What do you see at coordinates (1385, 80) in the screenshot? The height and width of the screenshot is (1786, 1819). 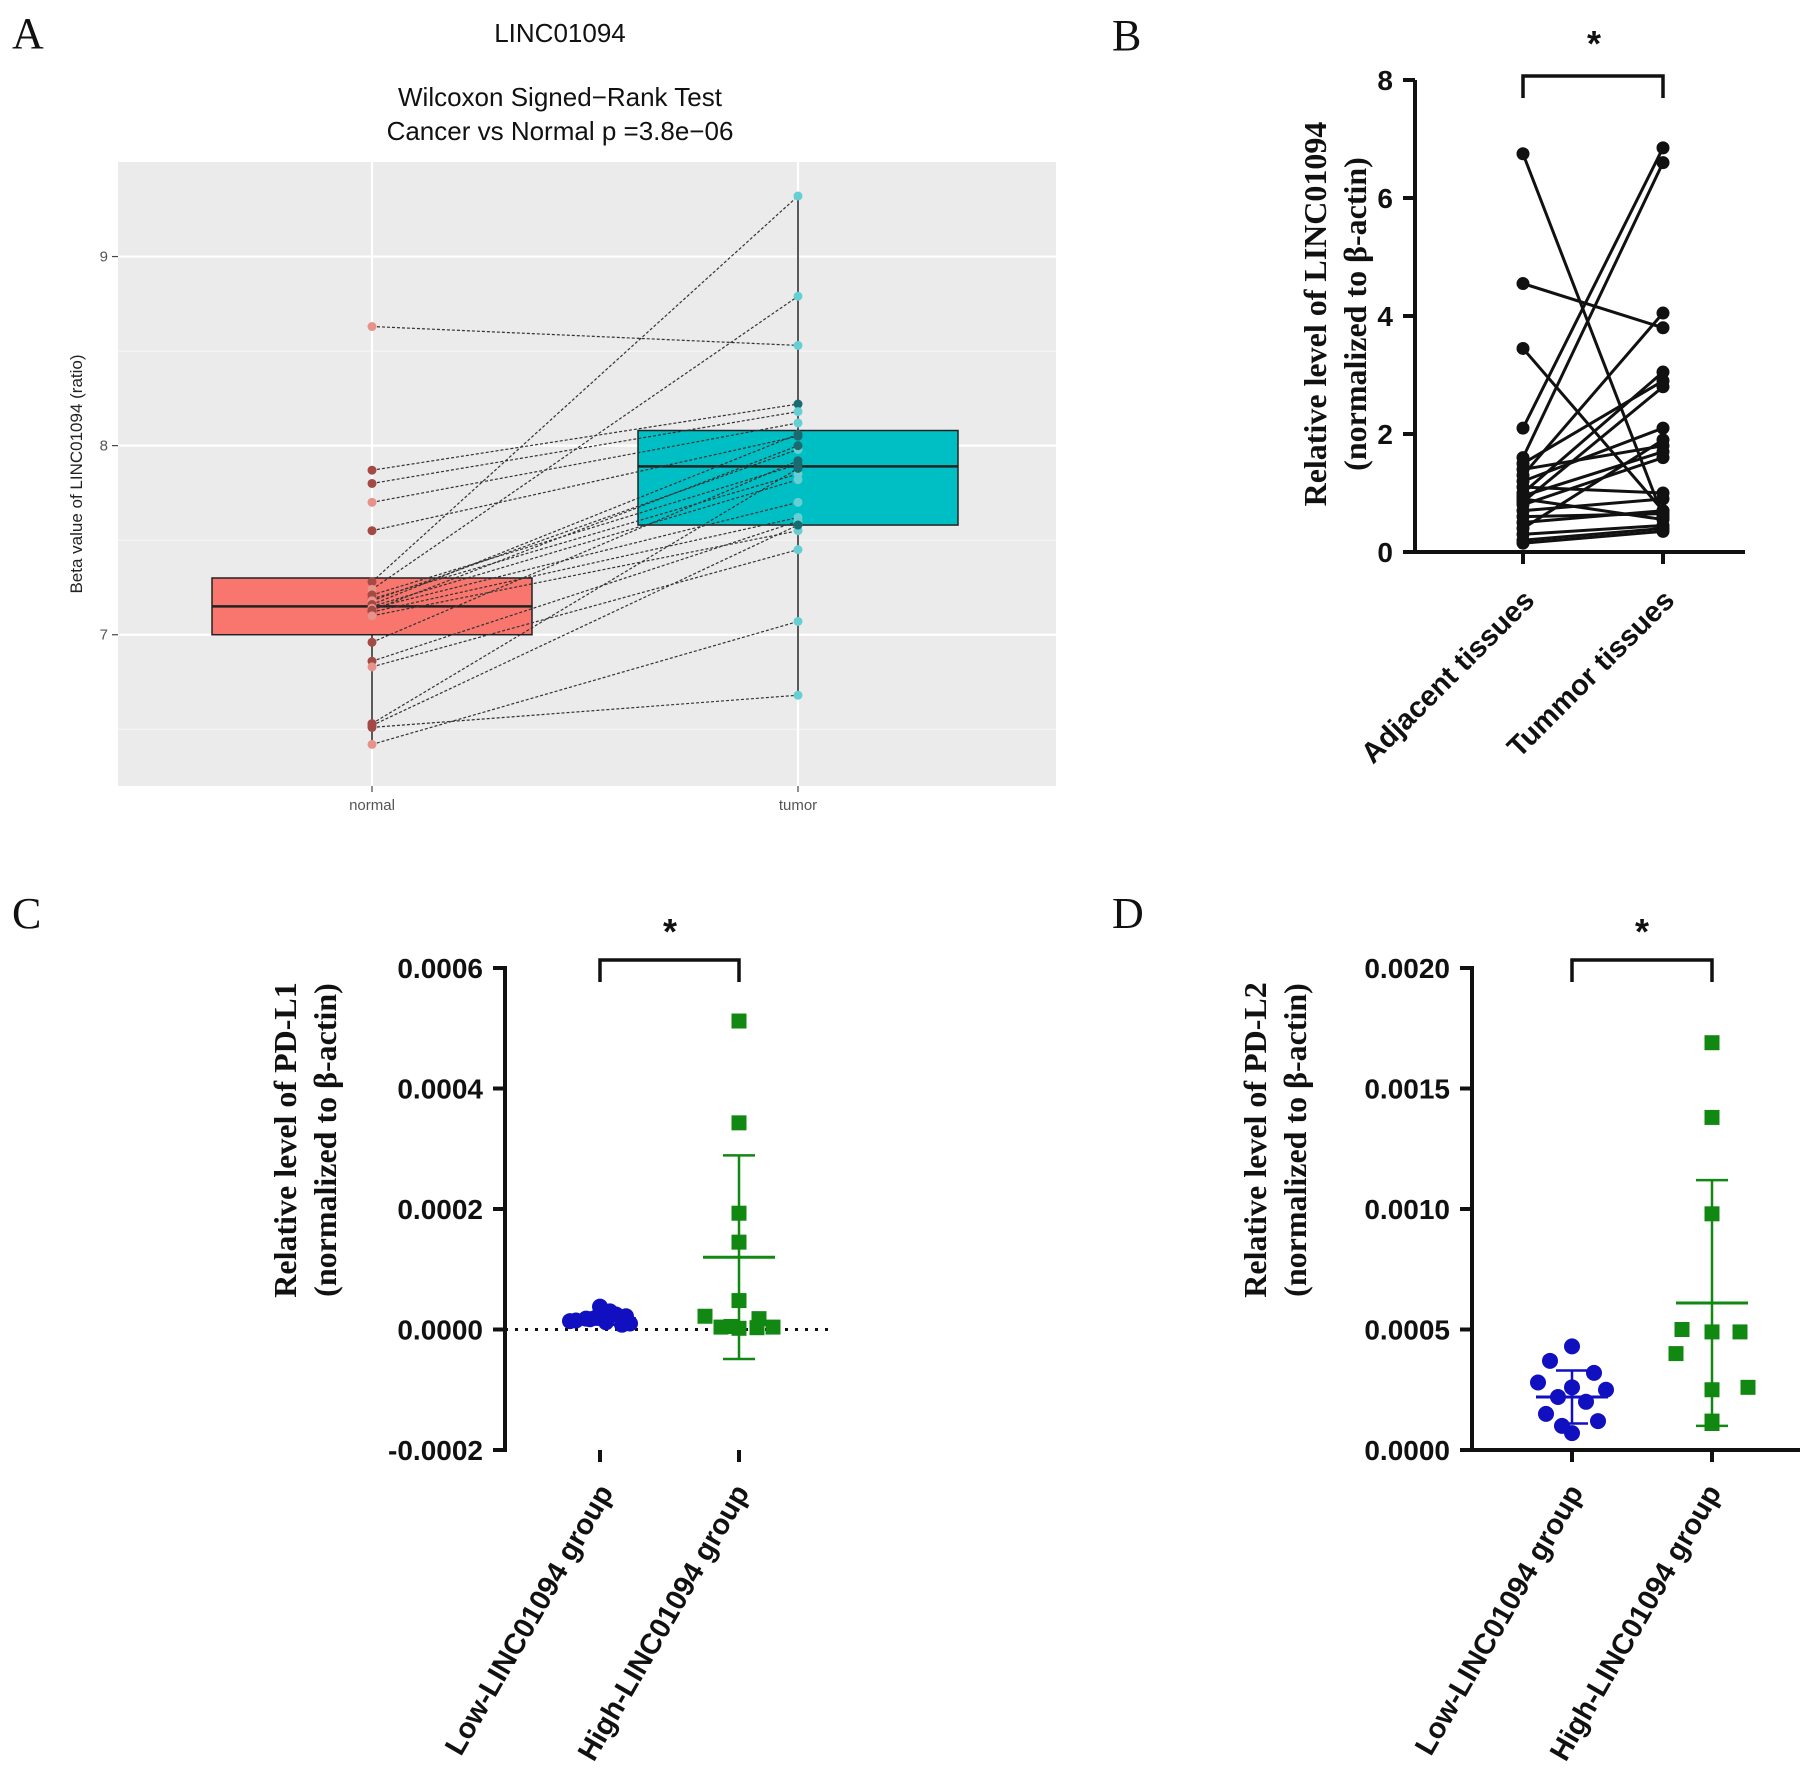 I see `panel-b-y-tick-label-4: 8` at bounding box center [1385, 80].